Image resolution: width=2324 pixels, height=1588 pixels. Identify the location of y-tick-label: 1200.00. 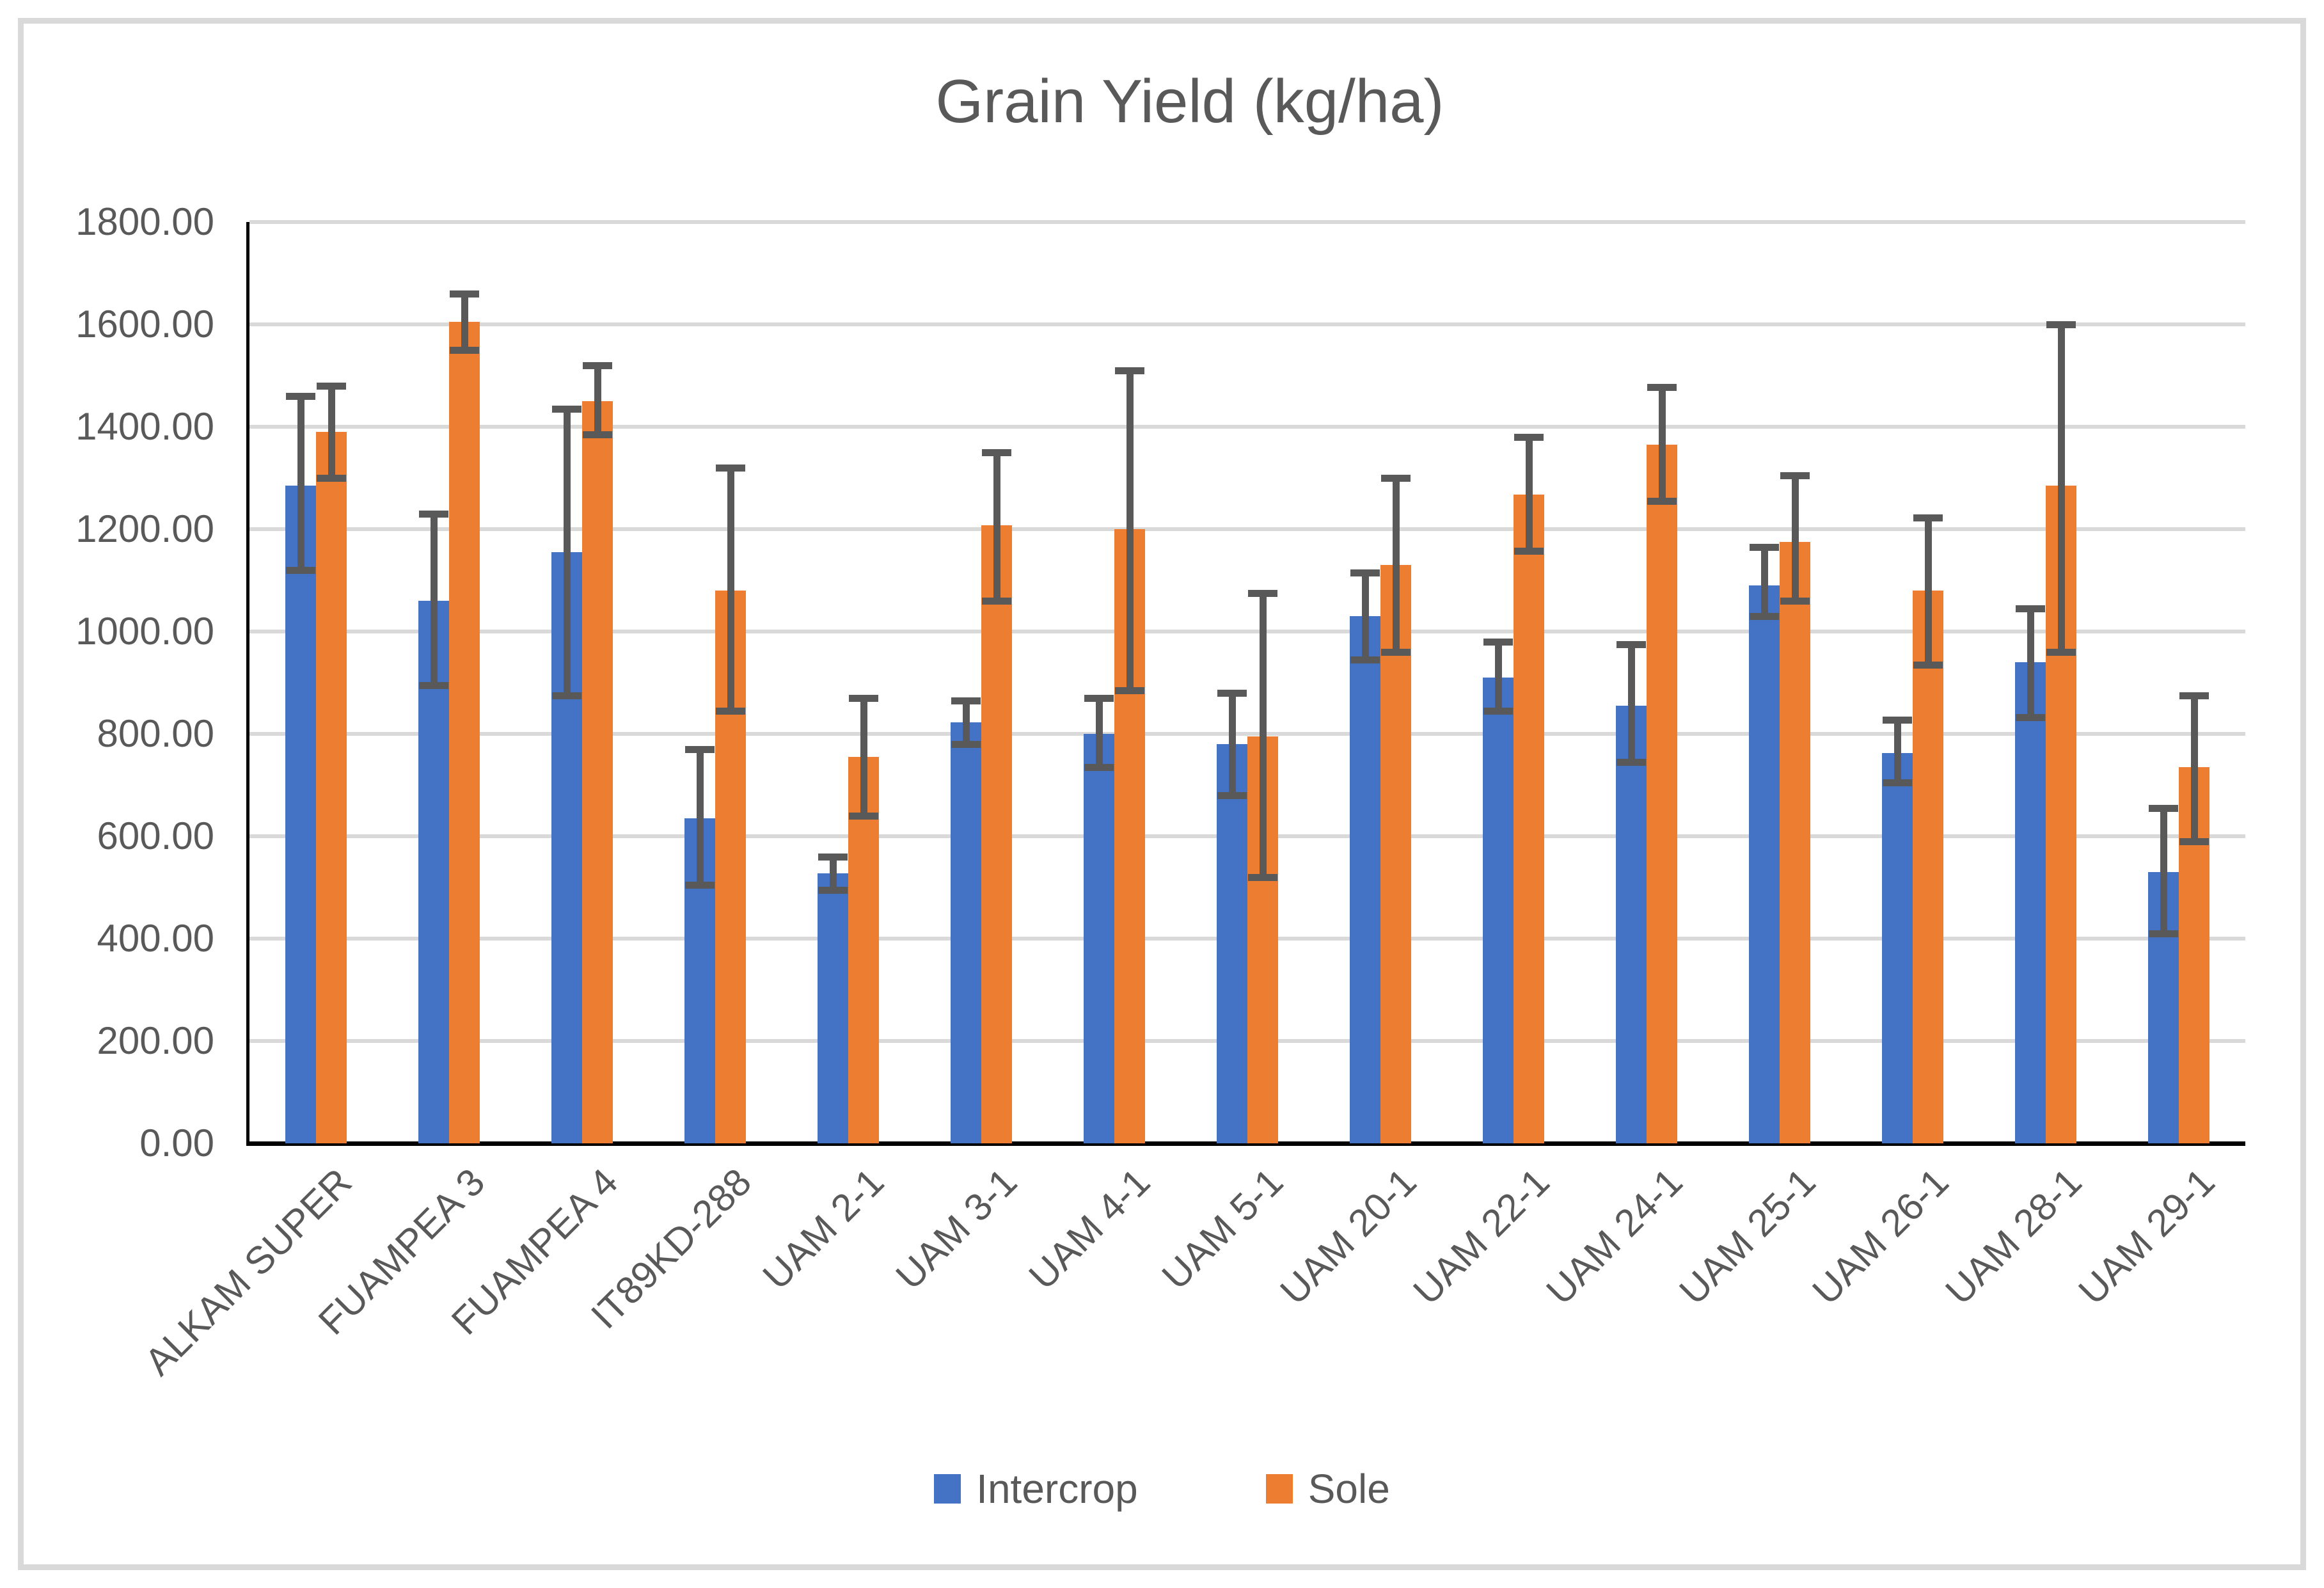
(144, 528).